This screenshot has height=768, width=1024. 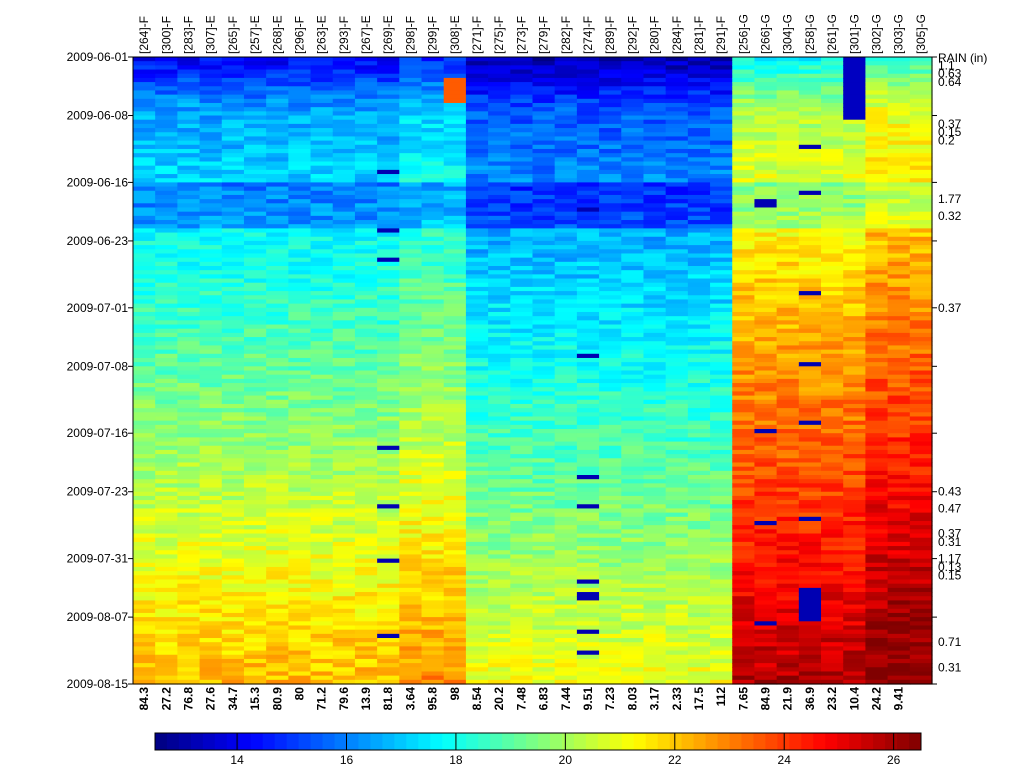 What do you see at coordinates (388, 34) in the screenshot?
I see `column-label-top: [269]-E` at bounding box center [388, 34].